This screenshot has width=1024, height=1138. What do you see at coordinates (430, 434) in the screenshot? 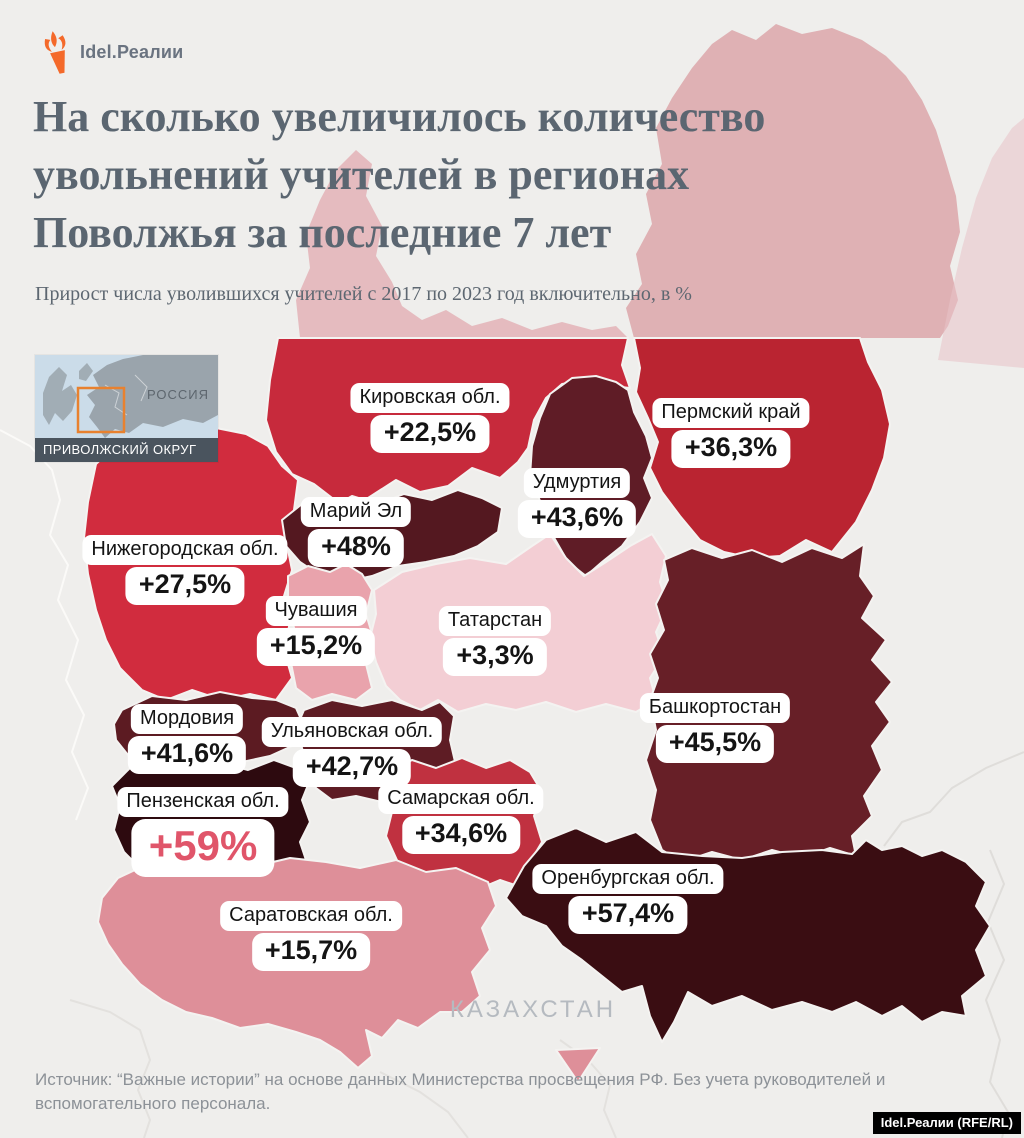
I see `region-value: +22,5%` at bounding box center [430, 434].